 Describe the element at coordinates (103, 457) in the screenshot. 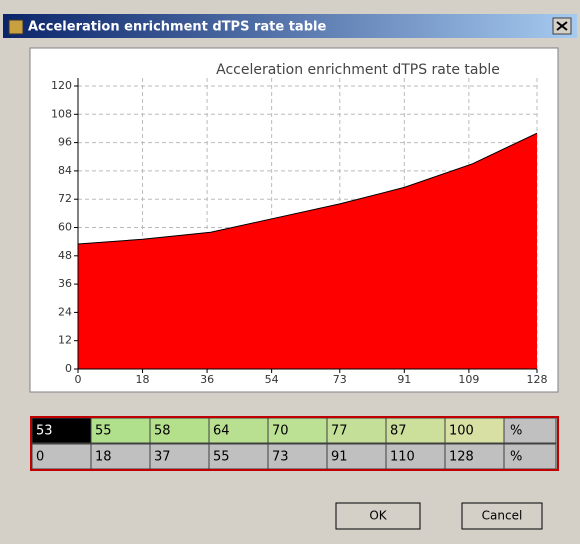

I see `cell-value: 18` at that location.